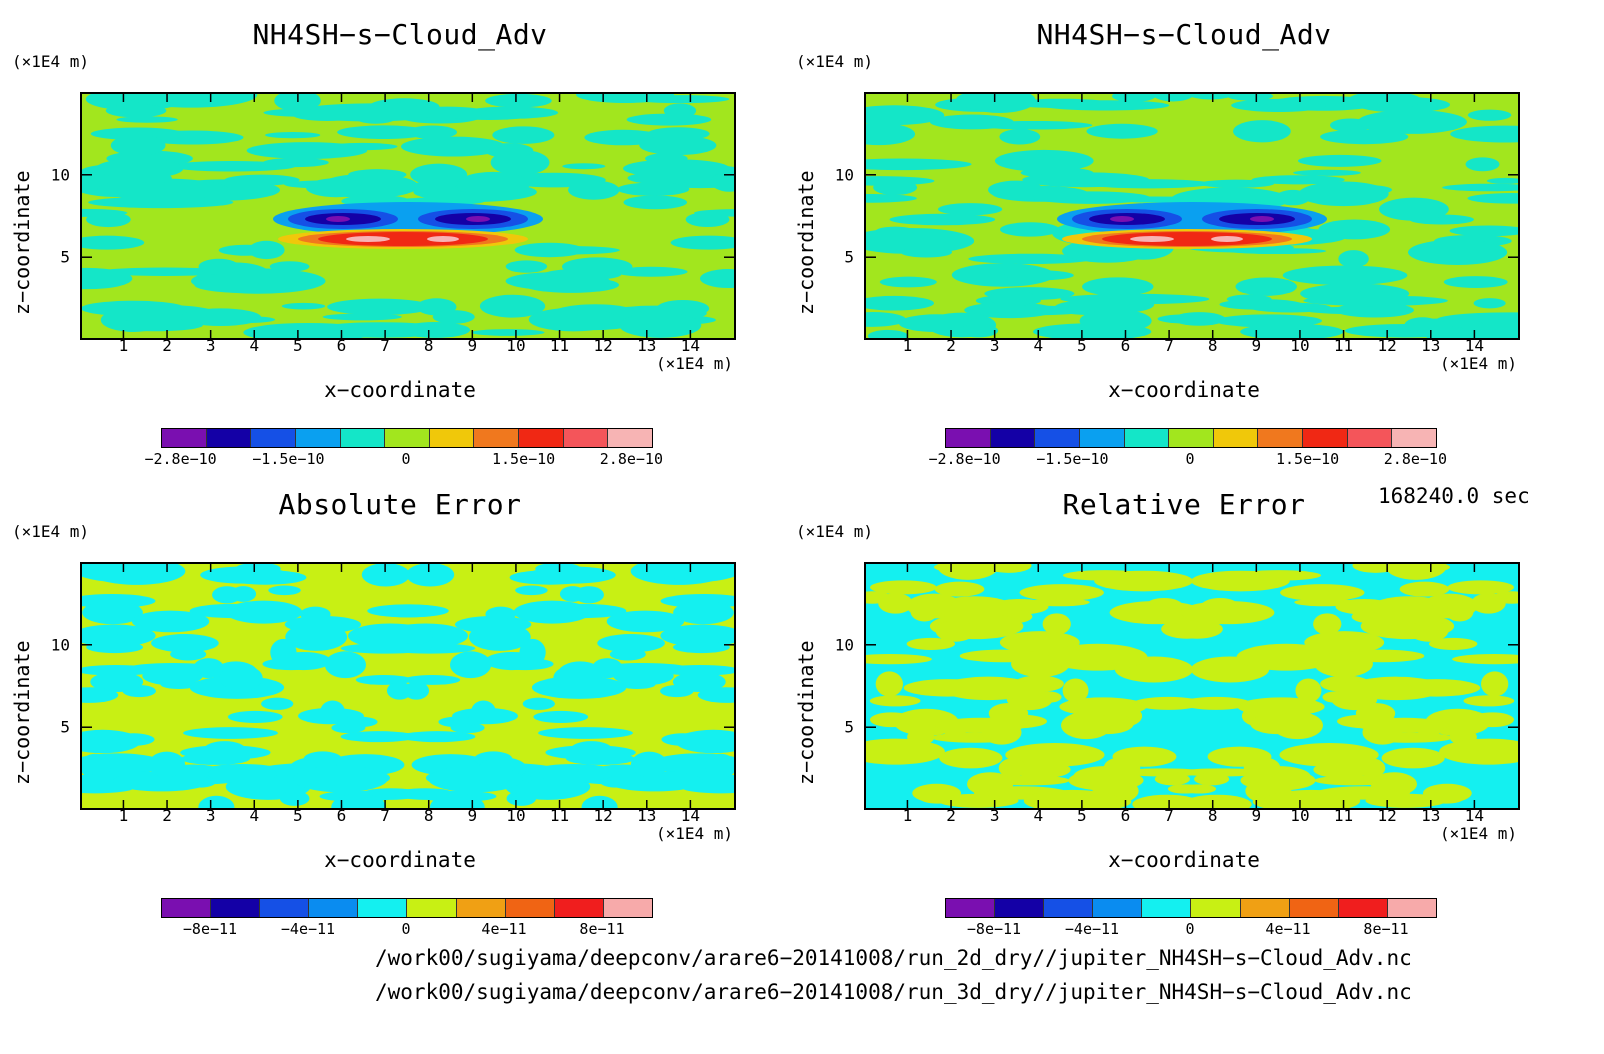  I want to click on x-tick-label: 8, so click(428, 815).